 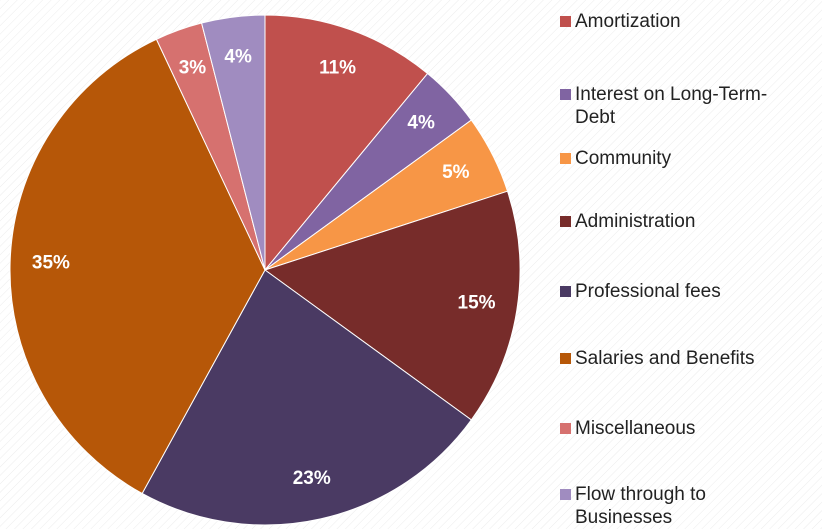 I want to click on legend-item: Professional fees, so click(x=676, y=291).